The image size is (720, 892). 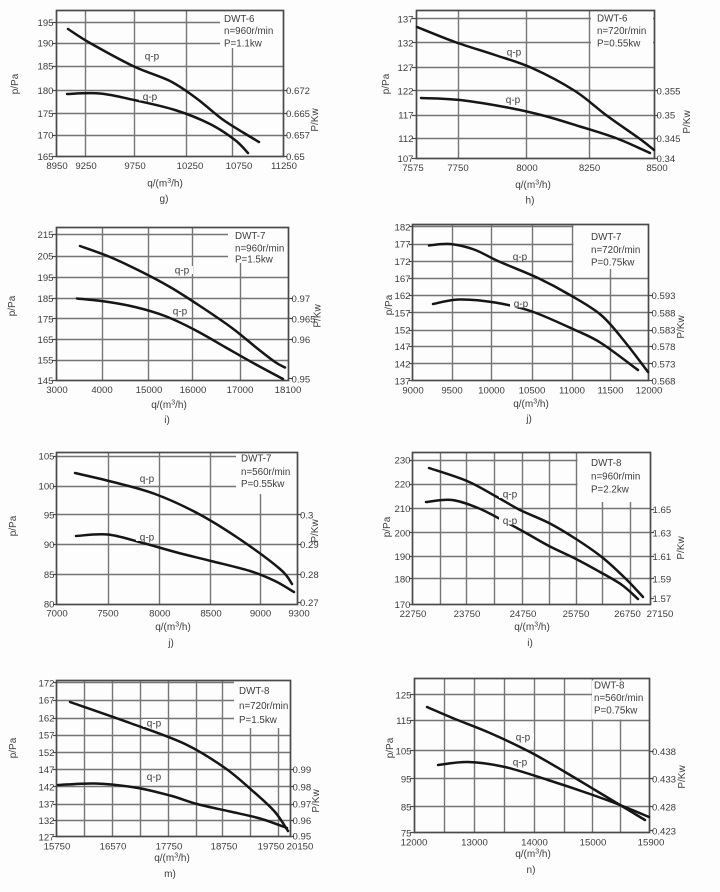 I want to click on svg-text: 210, so click(x=402, y=509).